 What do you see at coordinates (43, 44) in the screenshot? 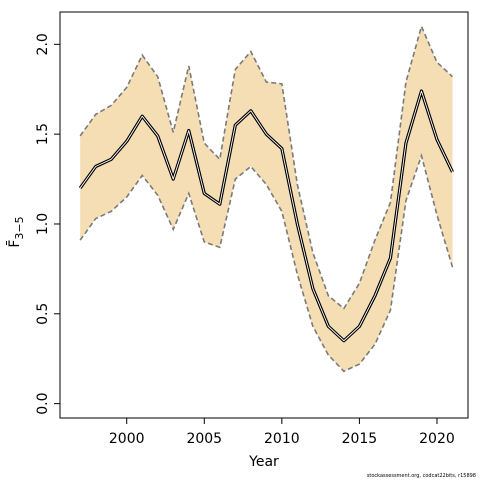
I see `y-tick-label: 2.0` at bounding box center [43, 44].